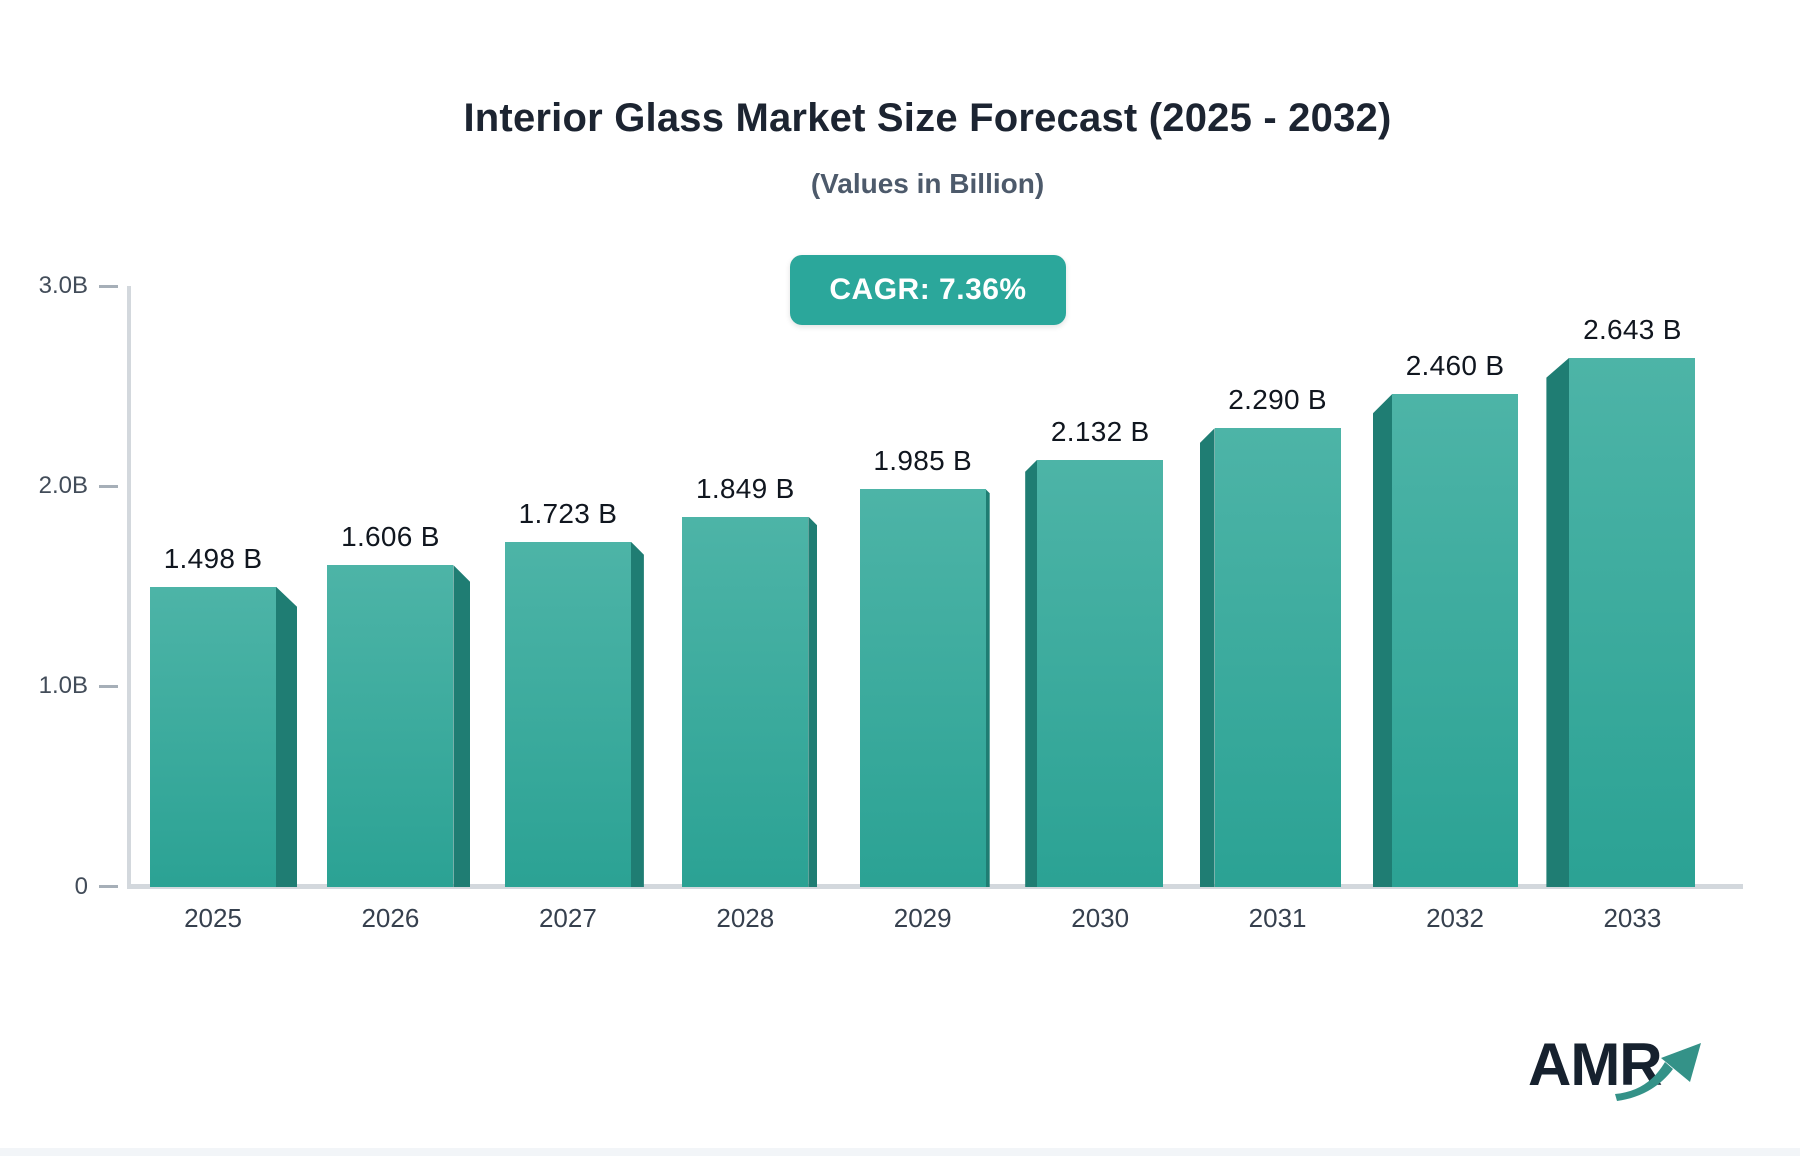 The width and height of the screenshot is (1800, 1156). Describe the element at coordinates (1100, 431) in the screenshot. I see `bar-value-label: 2.132 B` at that location.